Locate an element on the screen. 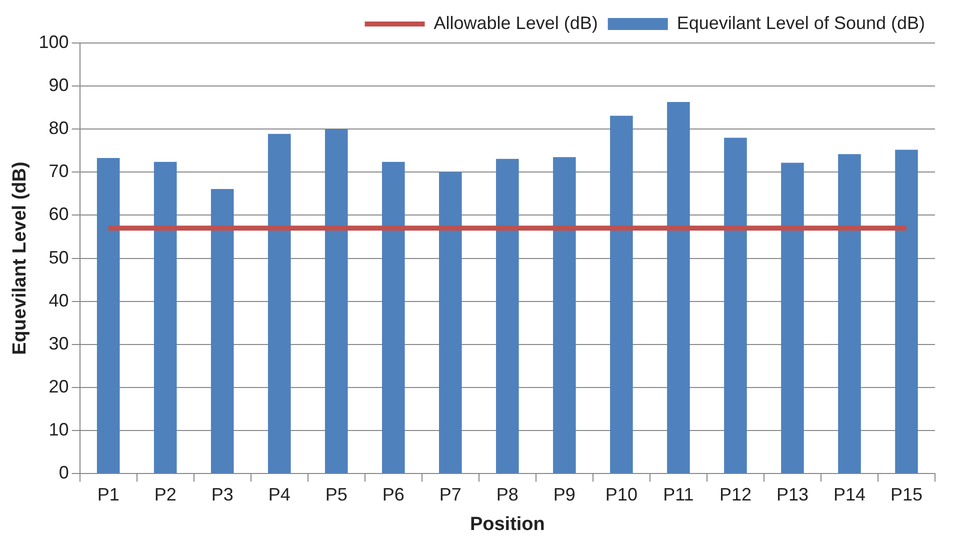  x-axis-title: Position is located at coordinates (507, 524).